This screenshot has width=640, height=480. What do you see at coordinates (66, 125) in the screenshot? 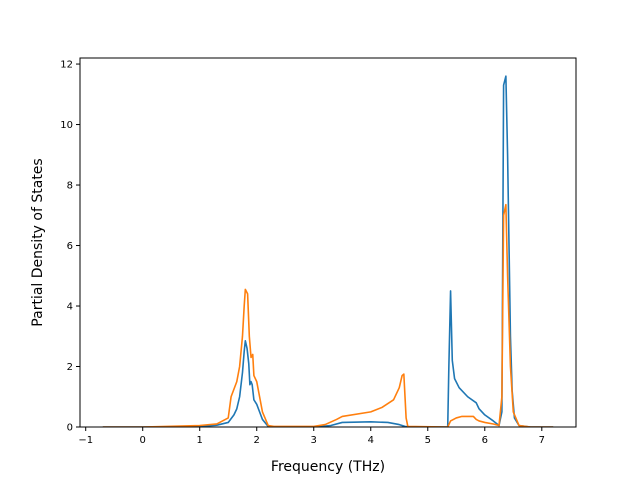
I see `y-tick-label: 10` at bounding box center [66, 125].